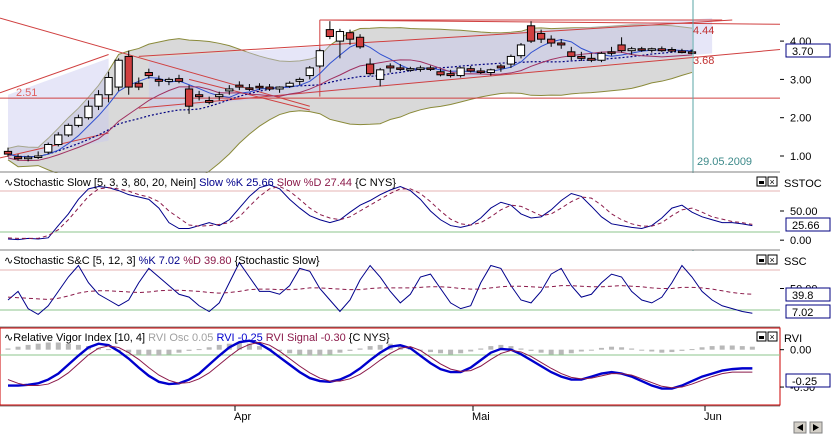 The width and height of the screenshot is (832, 434). Describe the element at coordinates (550, 22) in the screenshot. I see `resistance-line` at that location.